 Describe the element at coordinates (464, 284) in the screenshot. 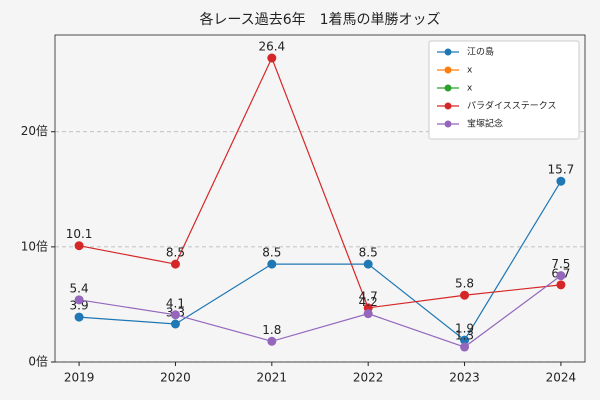

I see `data-label: 5.8` at that location.